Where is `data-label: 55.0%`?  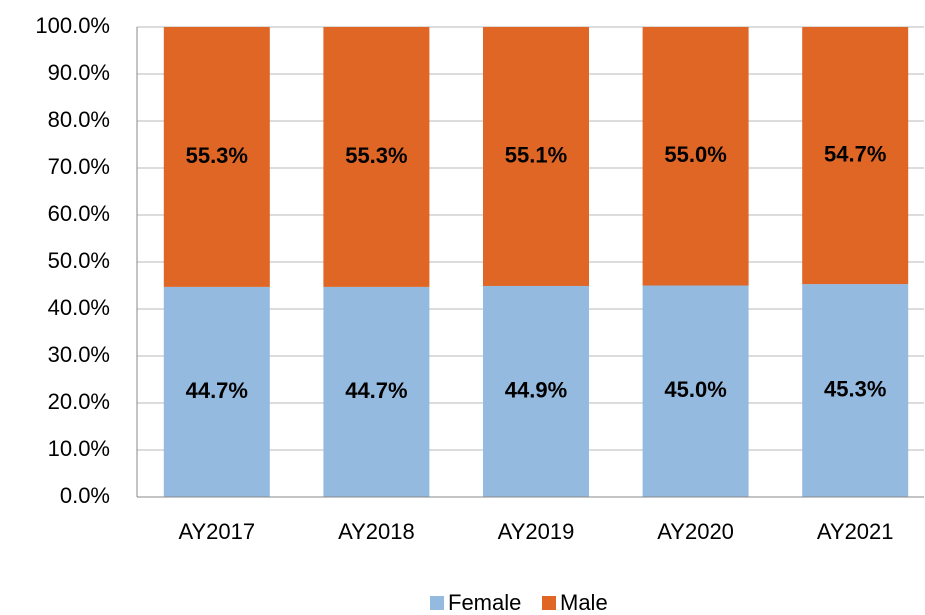
data-label: 55.0% is located at coordinates (695, 154).